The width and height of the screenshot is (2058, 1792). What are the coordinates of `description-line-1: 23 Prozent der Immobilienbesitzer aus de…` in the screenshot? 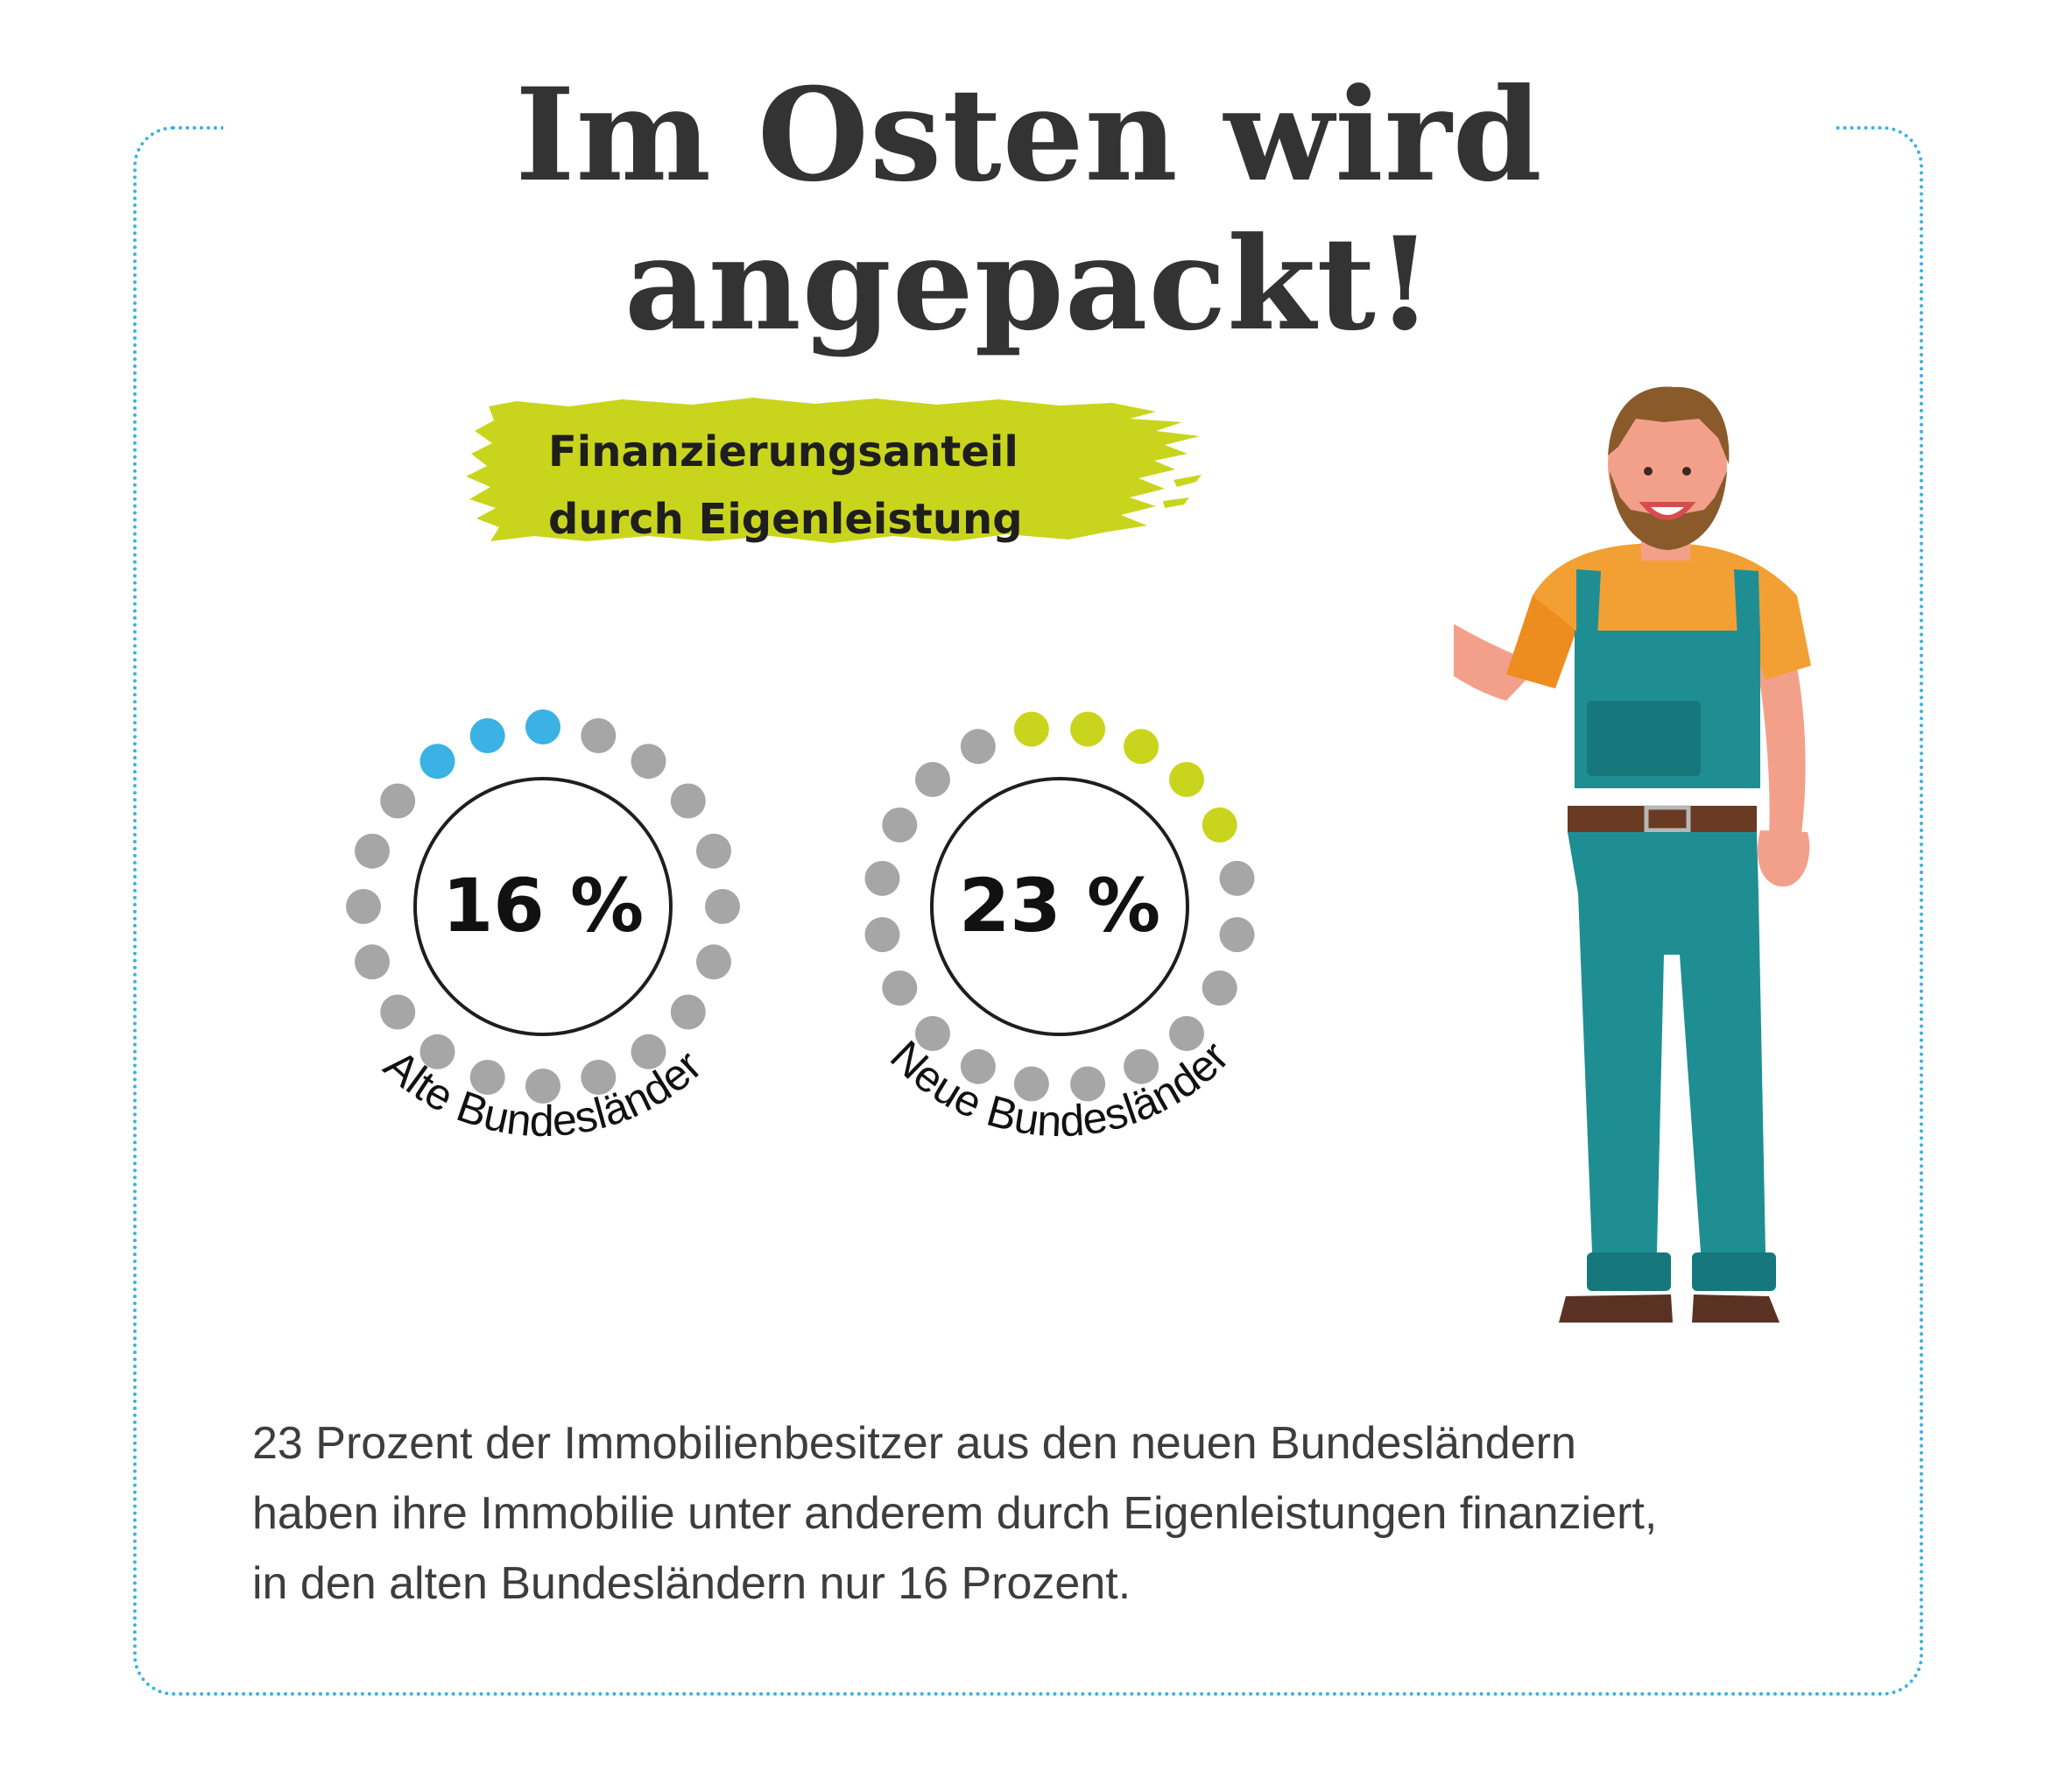 It's located at (914, 1443).